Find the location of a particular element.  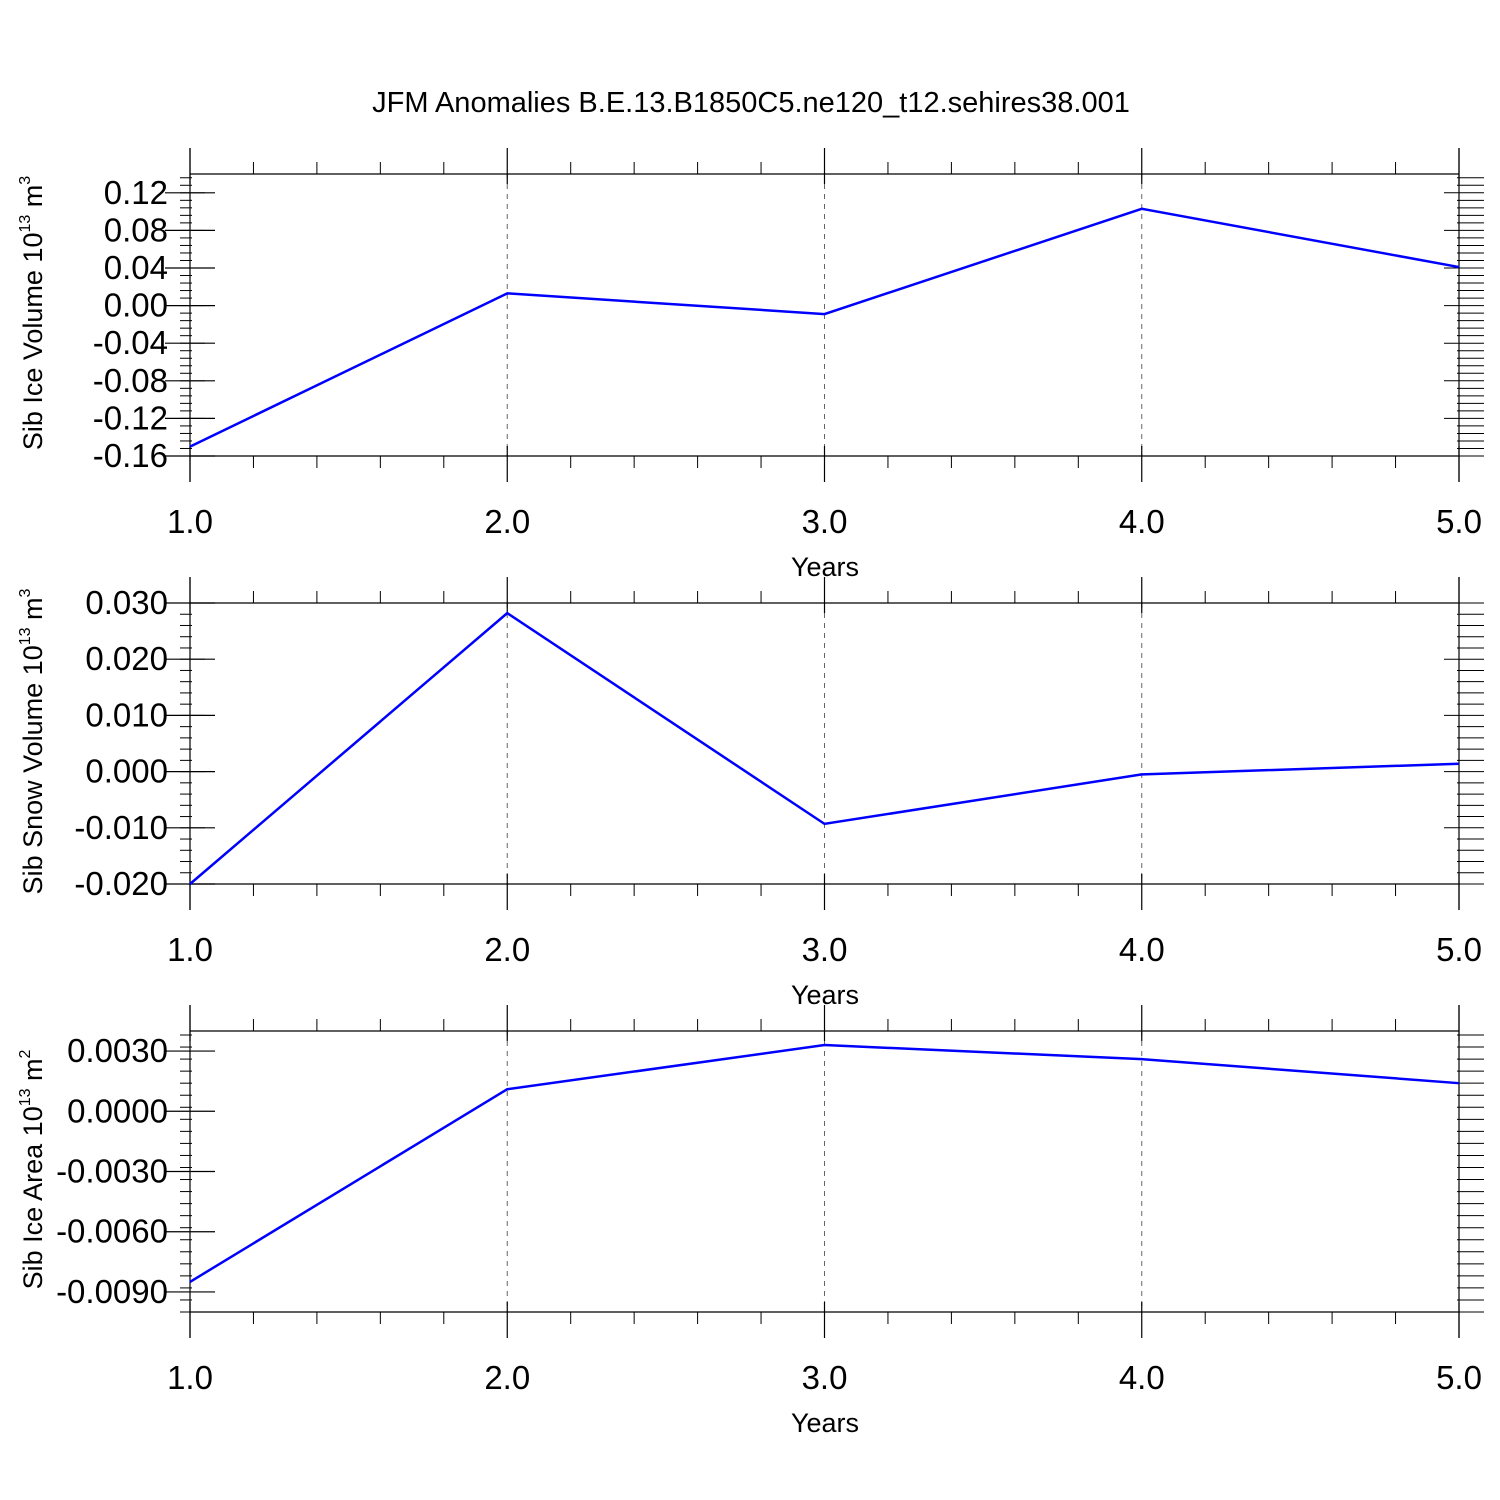

y-tick-label: 0.030 is located at coordinates (126, 602).